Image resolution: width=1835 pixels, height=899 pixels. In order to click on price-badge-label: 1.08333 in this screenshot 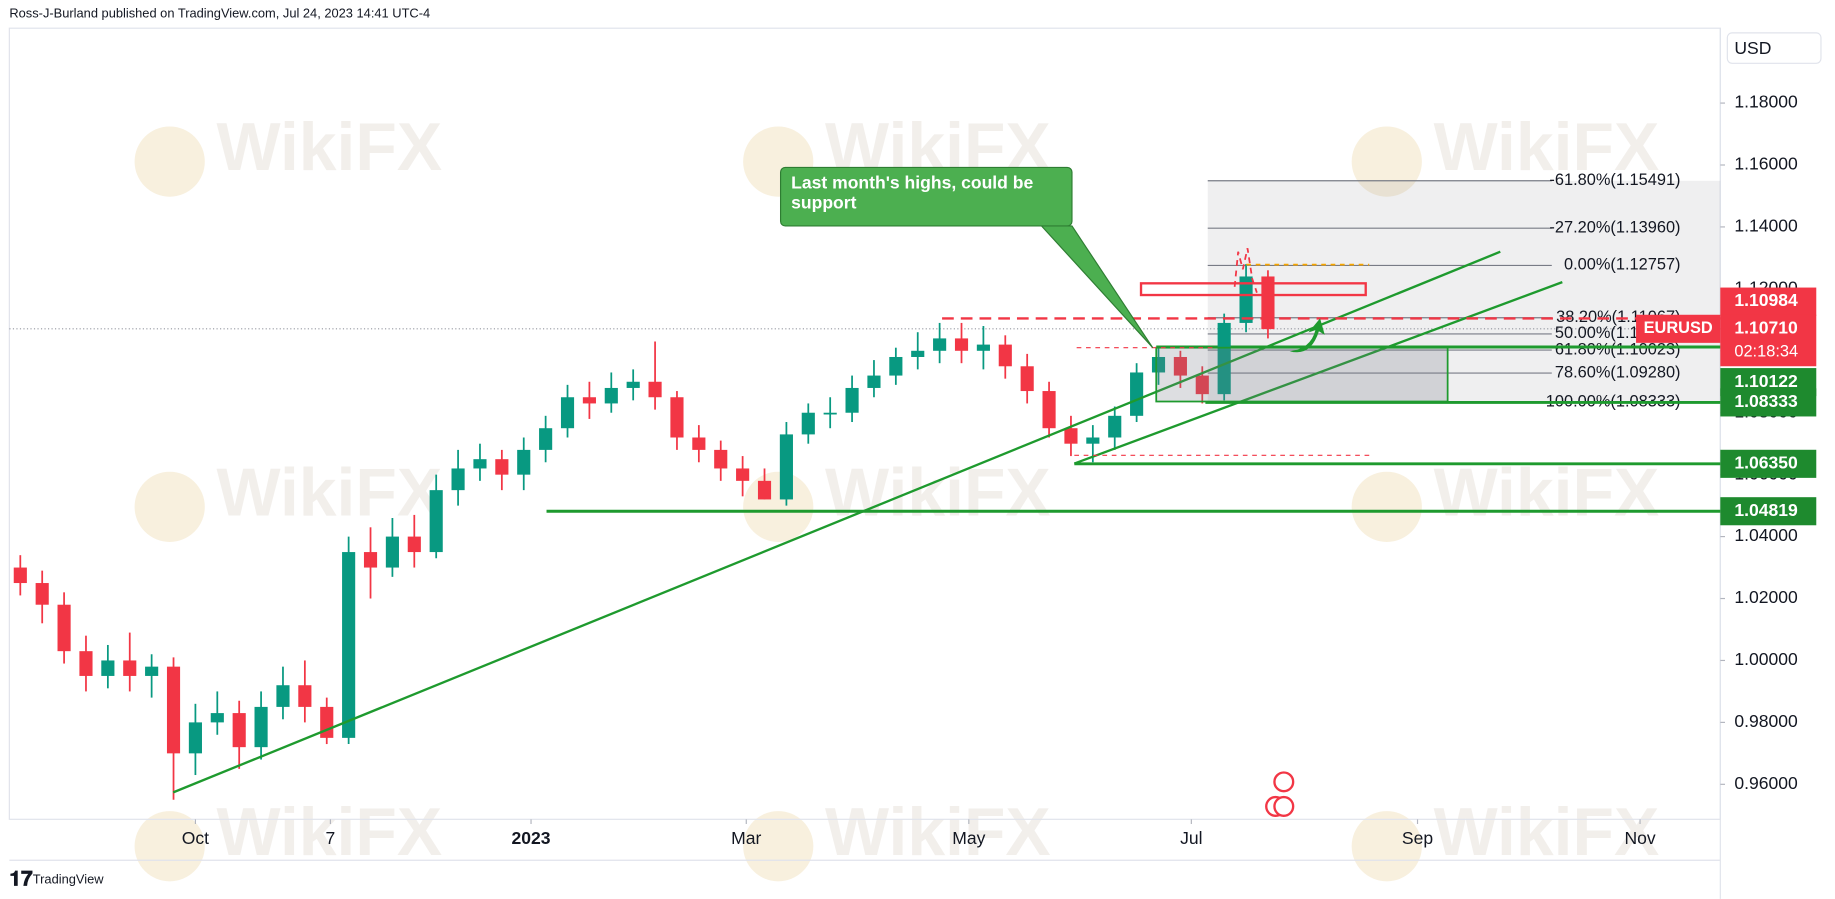, I will do `click(1766, 401)`.